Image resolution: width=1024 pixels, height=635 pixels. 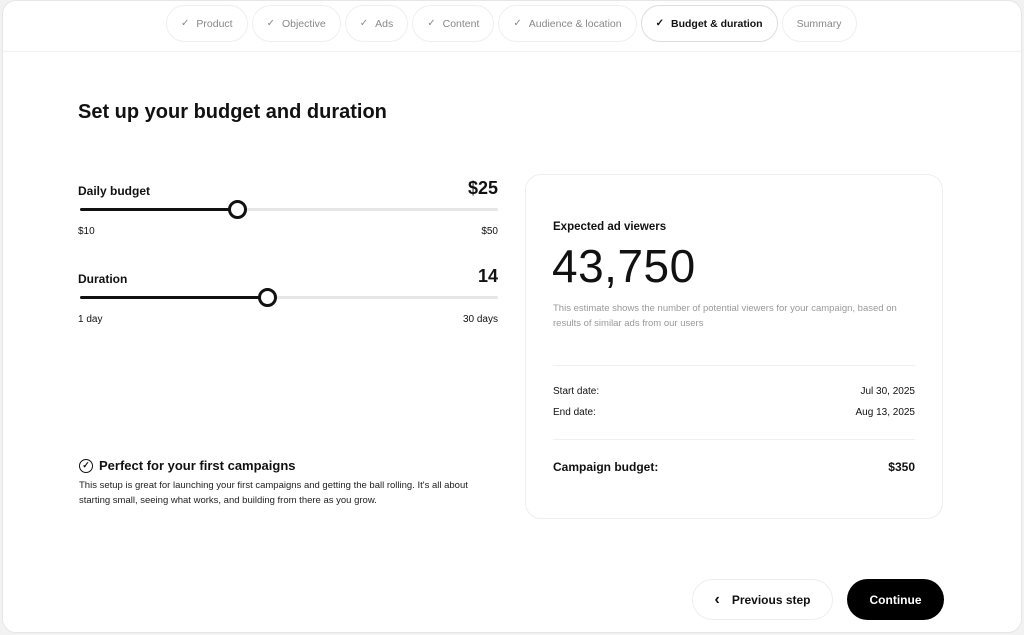 What do you see at coordinates (86, 231) in the screenshot?
I see `slider-min: $10` at bounding box center [86, 231].